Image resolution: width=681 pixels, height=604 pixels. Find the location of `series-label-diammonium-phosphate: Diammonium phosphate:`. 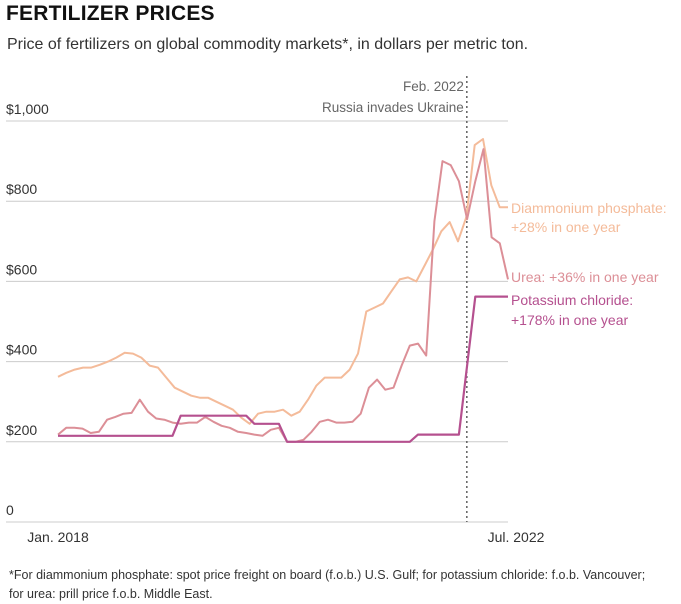

series-label-diammonium-phosphate: Diammonium phosphate: is located at coordinates (589, 208).